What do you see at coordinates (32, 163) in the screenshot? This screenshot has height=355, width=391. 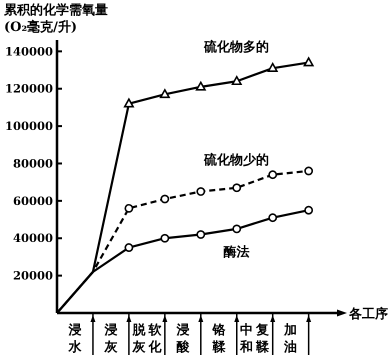 I see `y-tick-label: 80000` at bounding box center [32, 163].